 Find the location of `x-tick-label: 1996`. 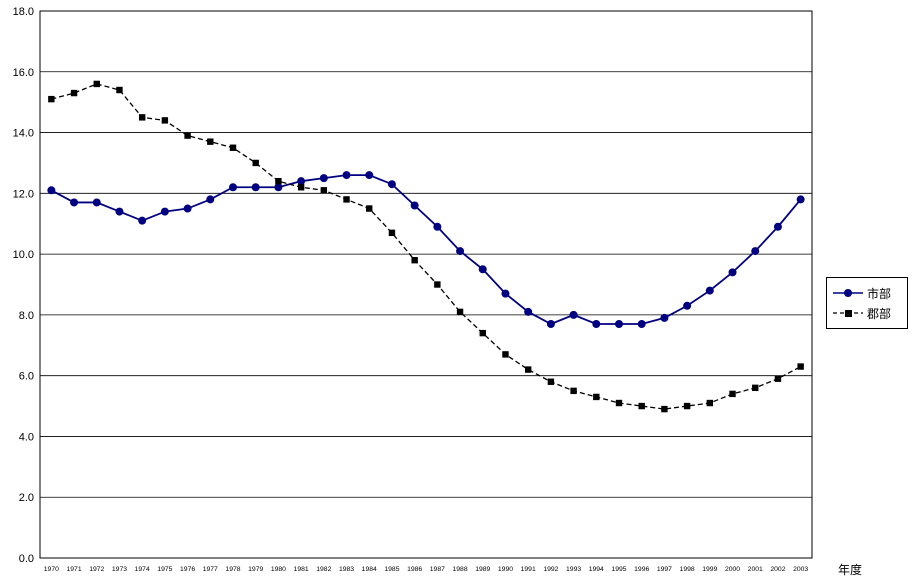

x-tick-label: 1996 is located at coordinates (641, 569).